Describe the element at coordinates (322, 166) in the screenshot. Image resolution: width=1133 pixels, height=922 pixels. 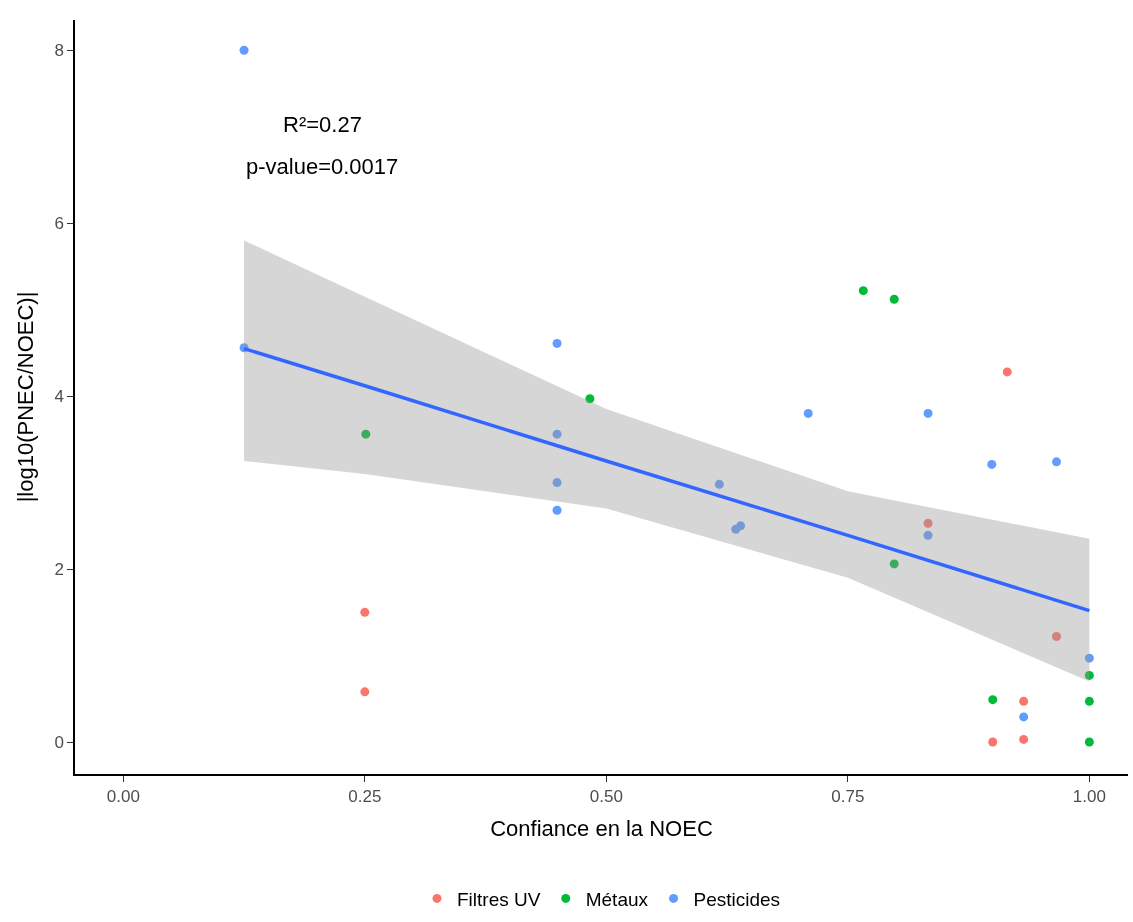
I see `annotation: p-value=0.0017` at that location.